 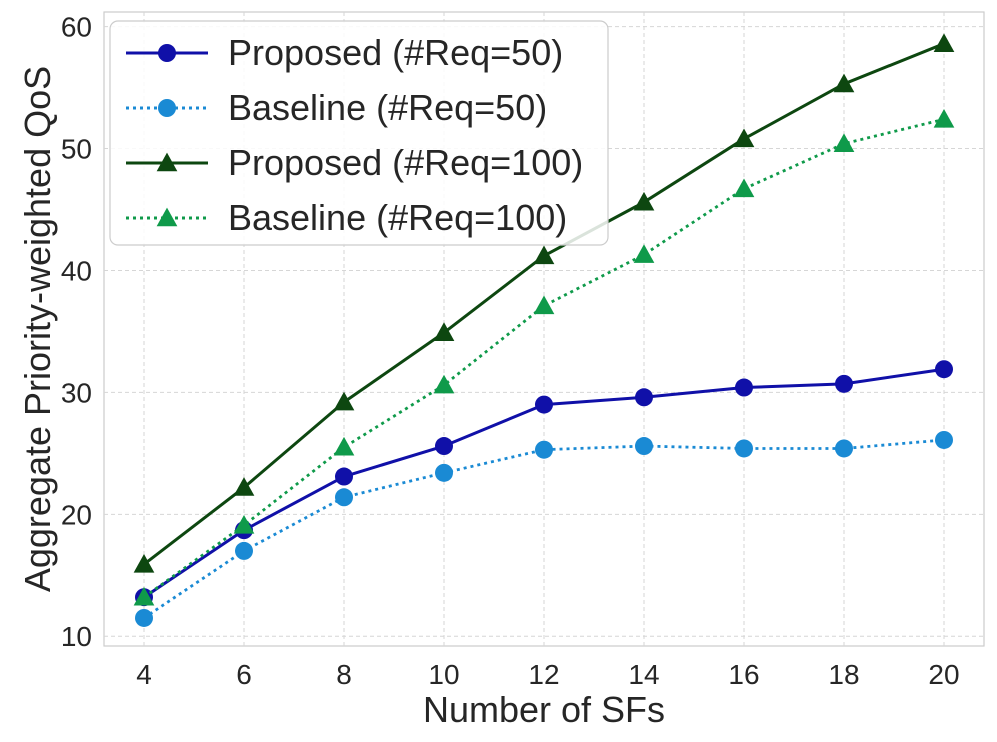 I want to click on x-axis-label: Number of SFs, so click(x=544, y=709).